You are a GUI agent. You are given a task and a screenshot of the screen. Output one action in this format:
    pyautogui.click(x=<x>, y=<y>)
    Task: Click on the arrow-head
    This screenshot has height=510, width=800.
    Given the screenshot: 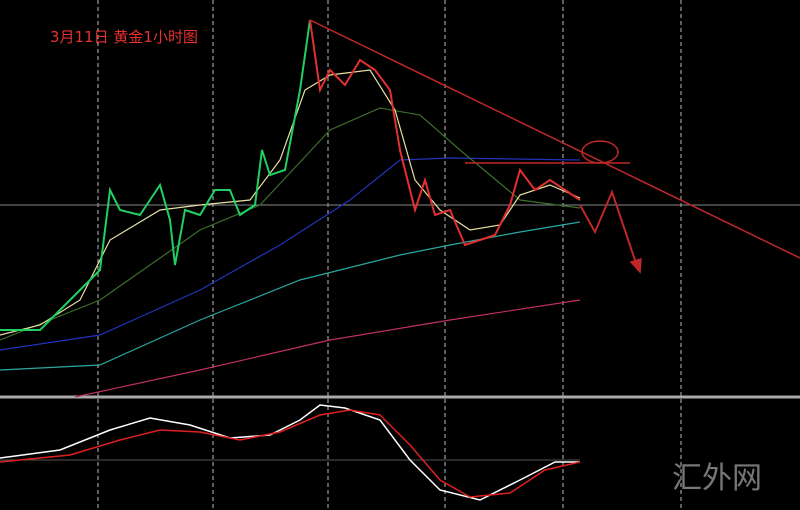 What is the action you would take?
    pyautogui.click(x=635, y=265)
    